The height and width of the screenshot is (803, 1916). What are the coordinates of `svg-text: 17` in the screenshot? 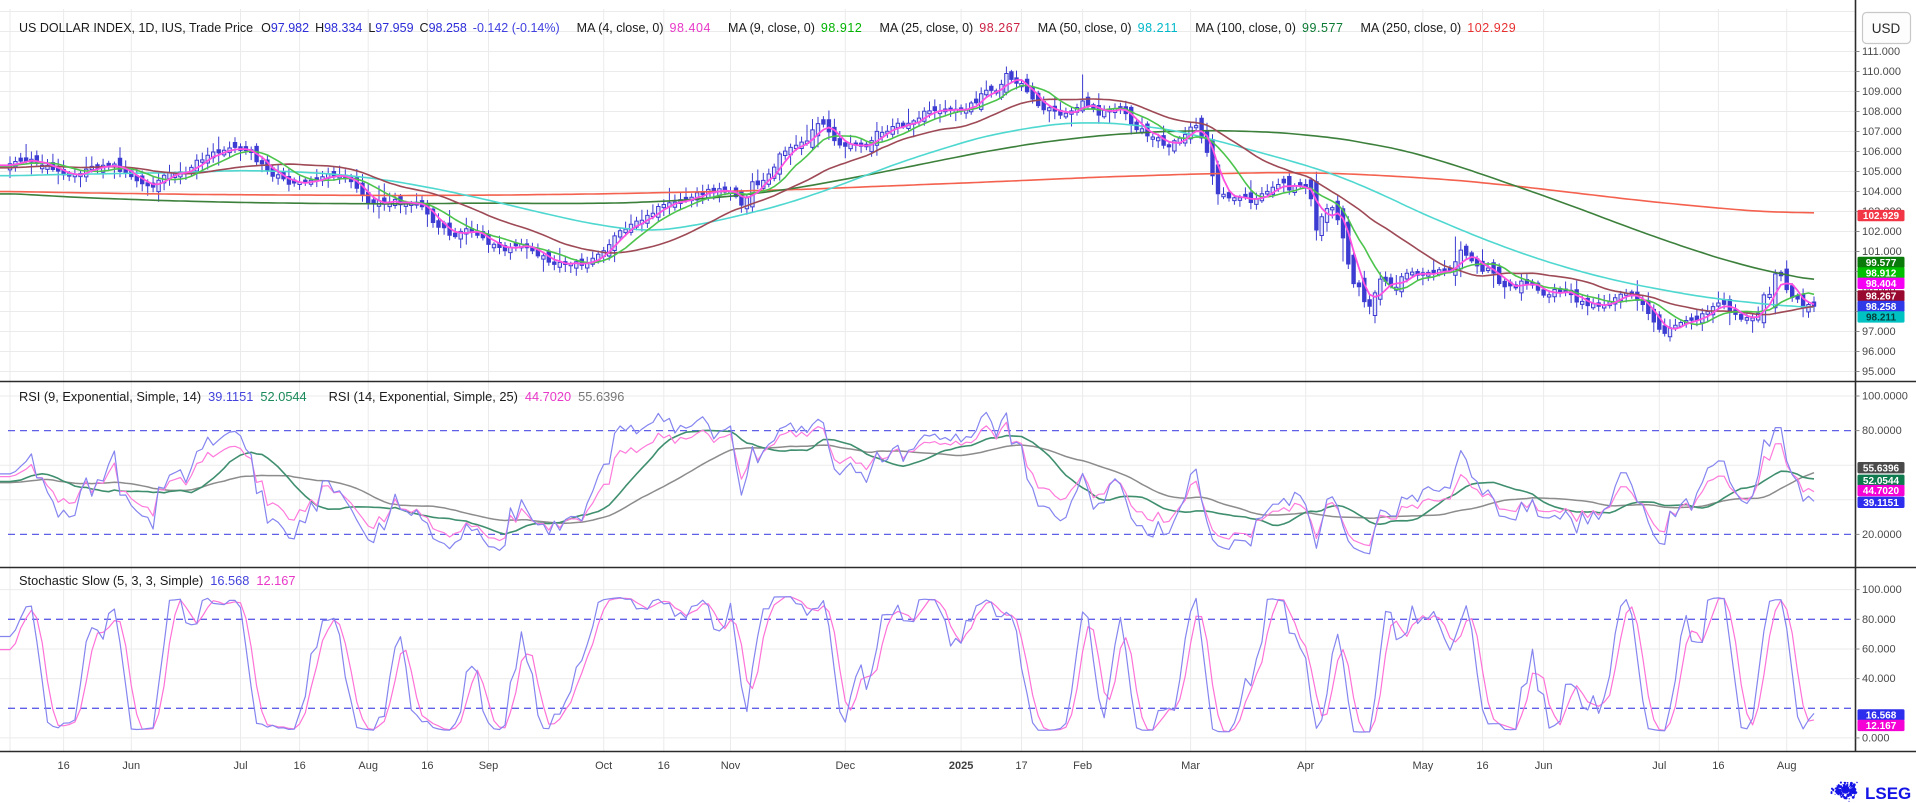 It's located at (1021, 766).